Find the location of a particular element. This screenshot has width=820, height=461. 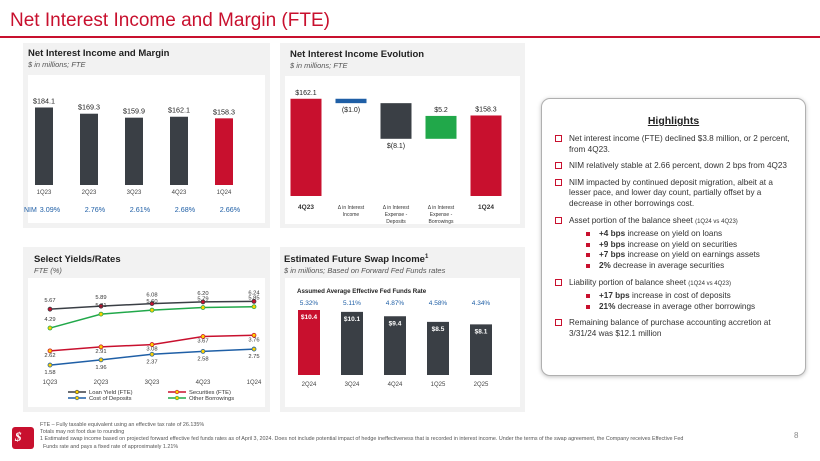

highlight-subitem-text: decrease in average securities is located at coordinates (669, 265).